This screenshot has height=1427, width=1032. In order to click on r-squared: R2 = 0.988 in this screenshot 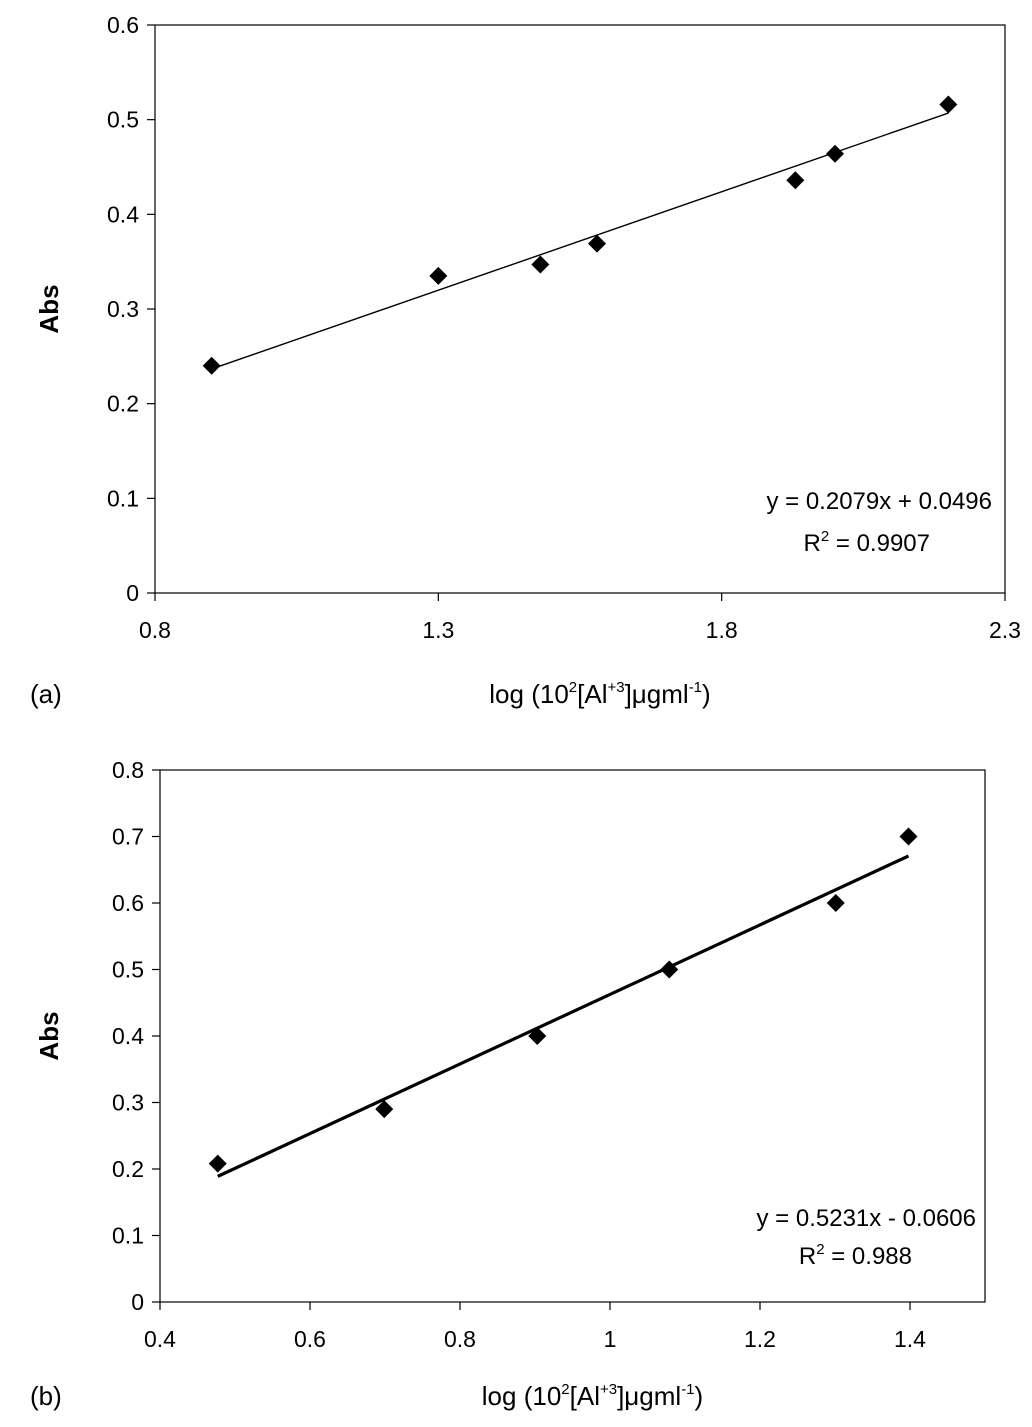, I will do `click(855, 1255)`.